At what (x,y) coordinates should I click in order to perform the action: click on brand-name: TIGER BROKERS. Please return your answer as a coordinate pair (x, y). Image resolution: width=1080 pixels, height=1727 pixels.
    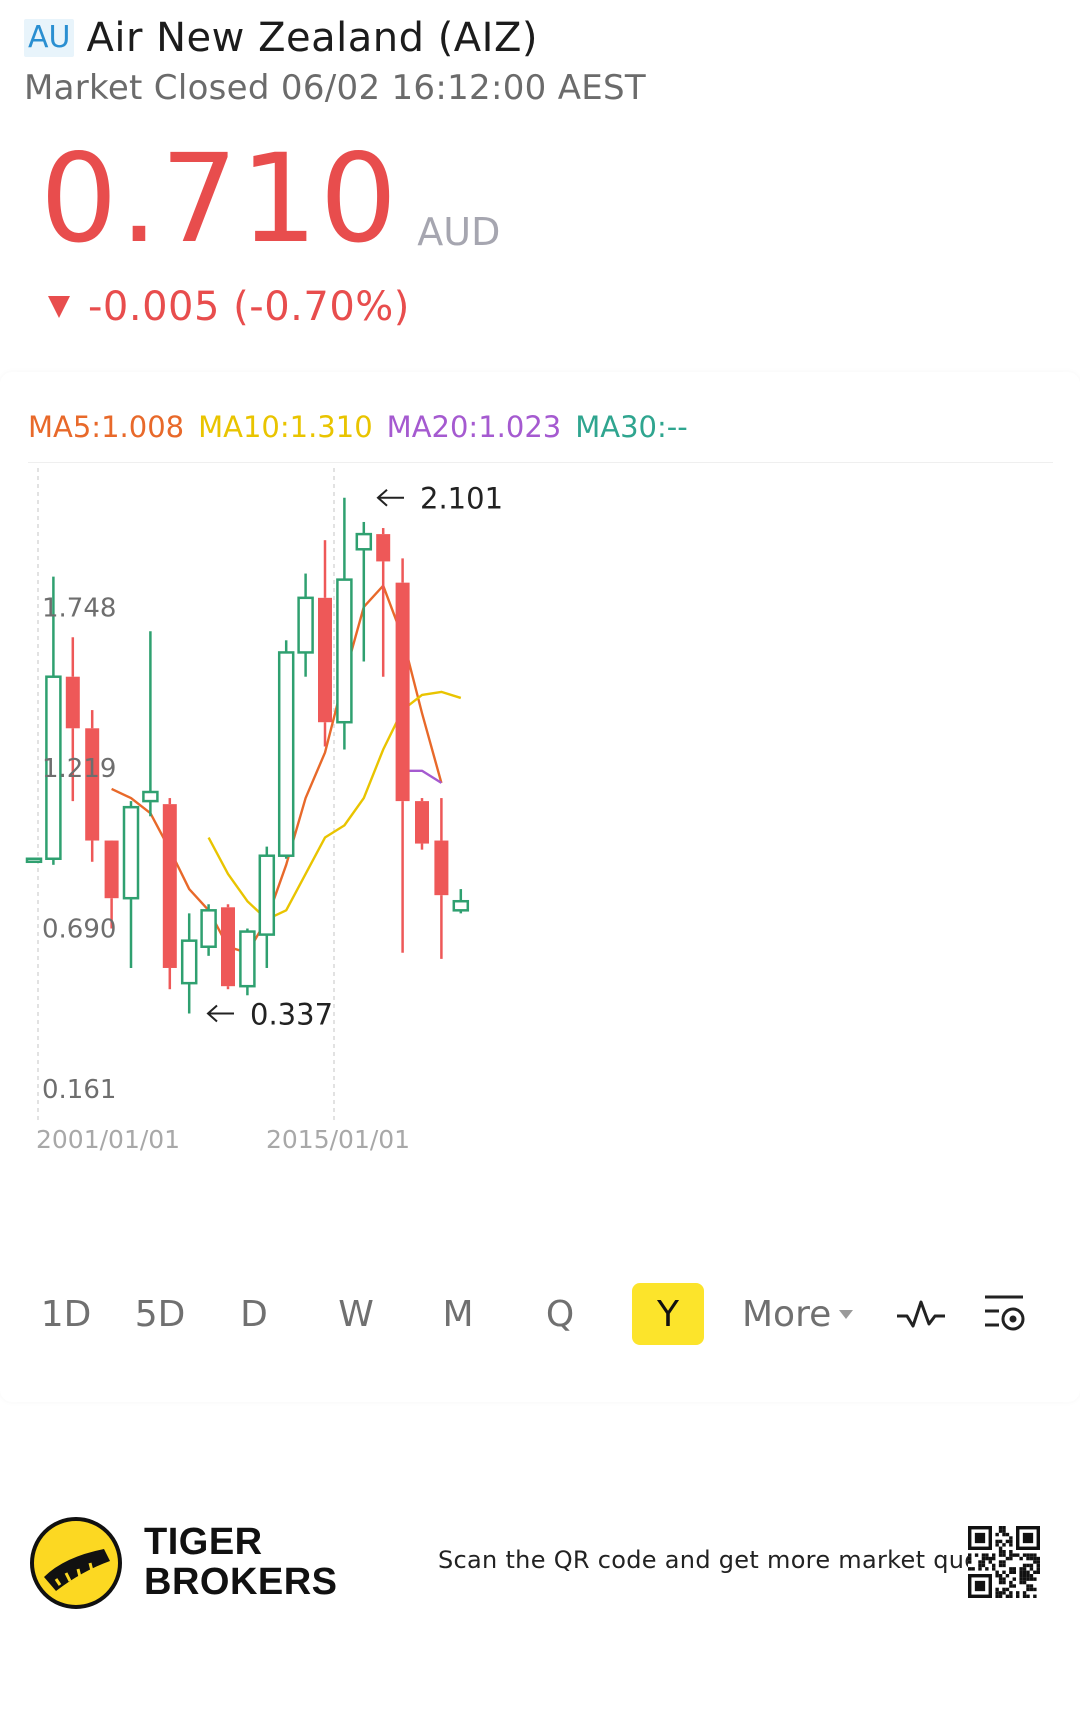
    Looking at the image, I should click on (241, 1562).